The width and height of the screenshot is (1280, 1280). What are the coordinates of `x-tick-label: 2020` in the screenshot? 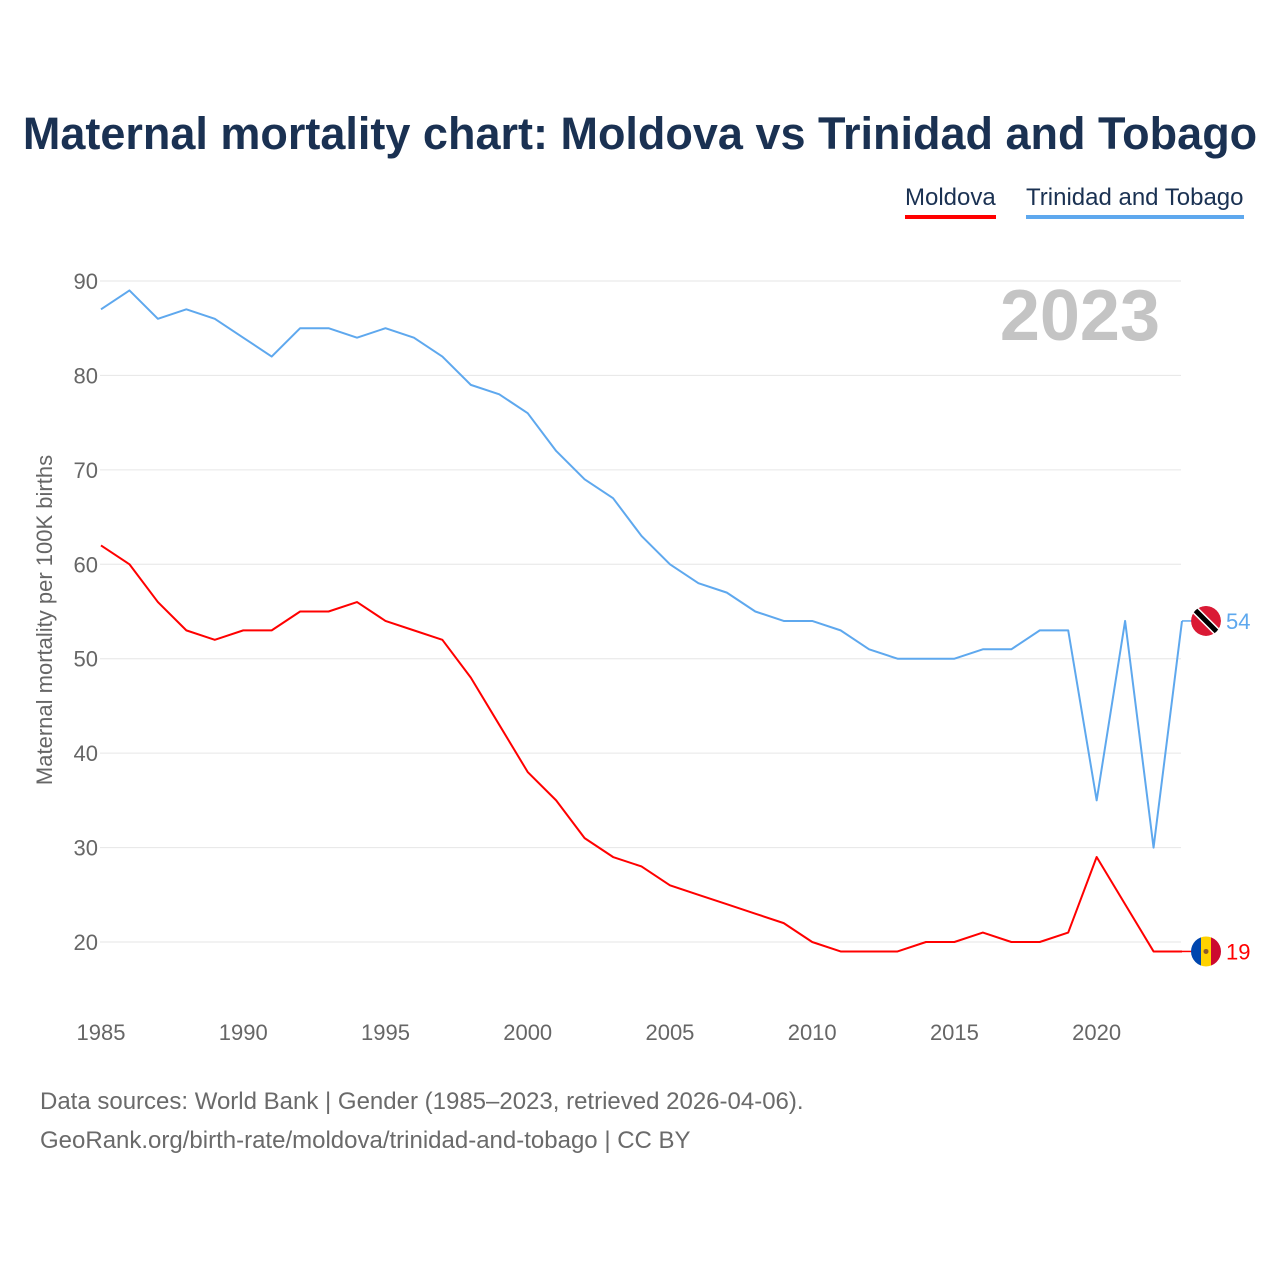 It's located at (1096, 1032).